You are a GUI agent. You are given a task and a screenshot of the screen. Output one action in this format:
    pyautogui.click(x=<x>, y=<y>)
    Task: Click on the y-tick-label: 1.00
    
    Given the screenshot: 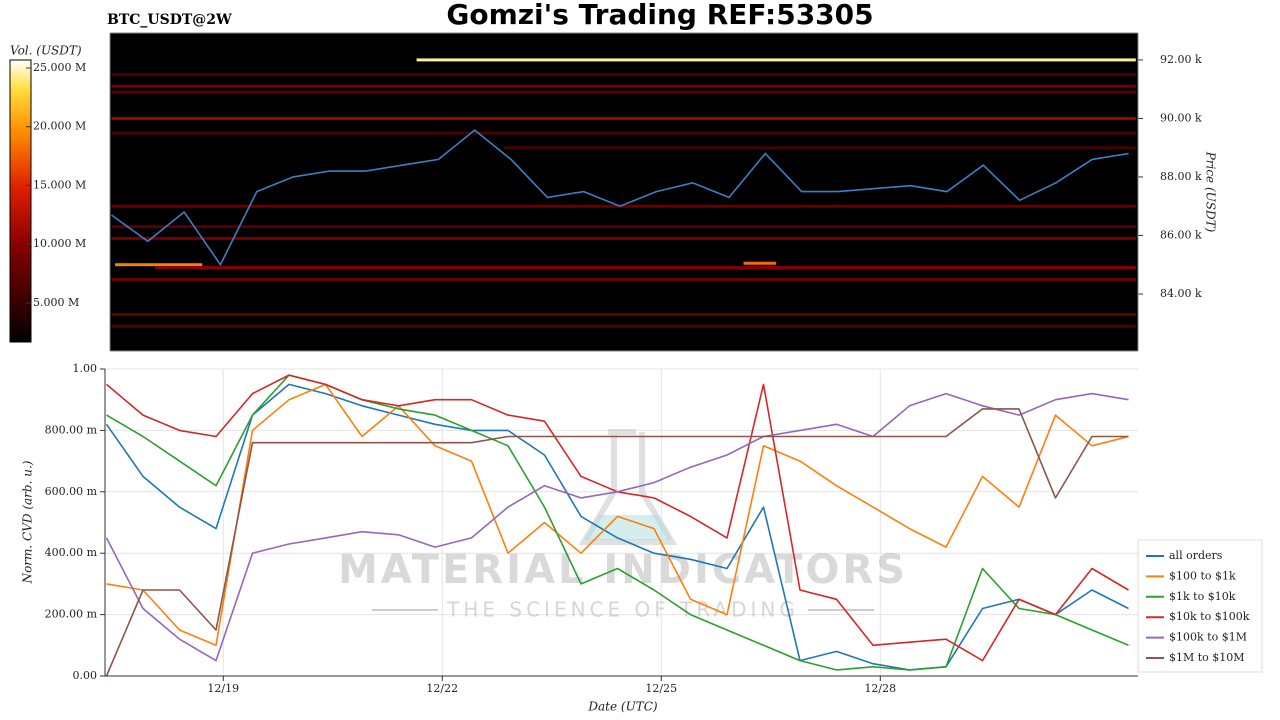 What is the action you would take?
    pyautogui.click(x=85, y=368)
    